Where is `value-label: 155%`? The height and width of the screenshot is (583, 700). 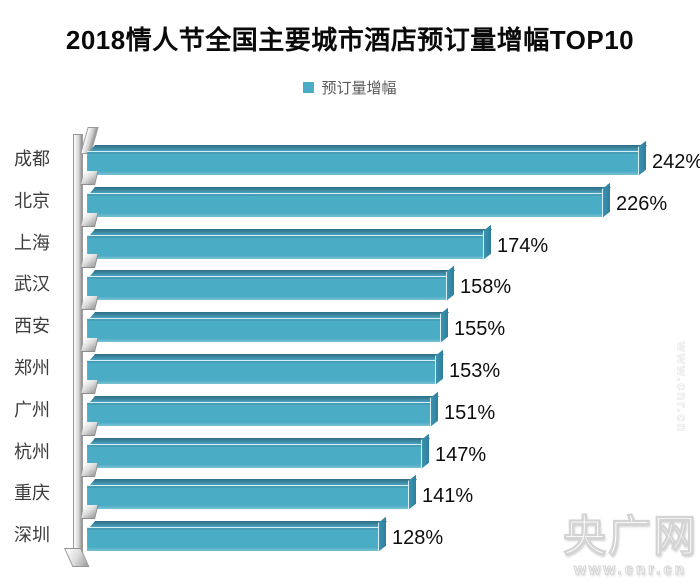 value-label: 155% is located at coordinates (480, 329).